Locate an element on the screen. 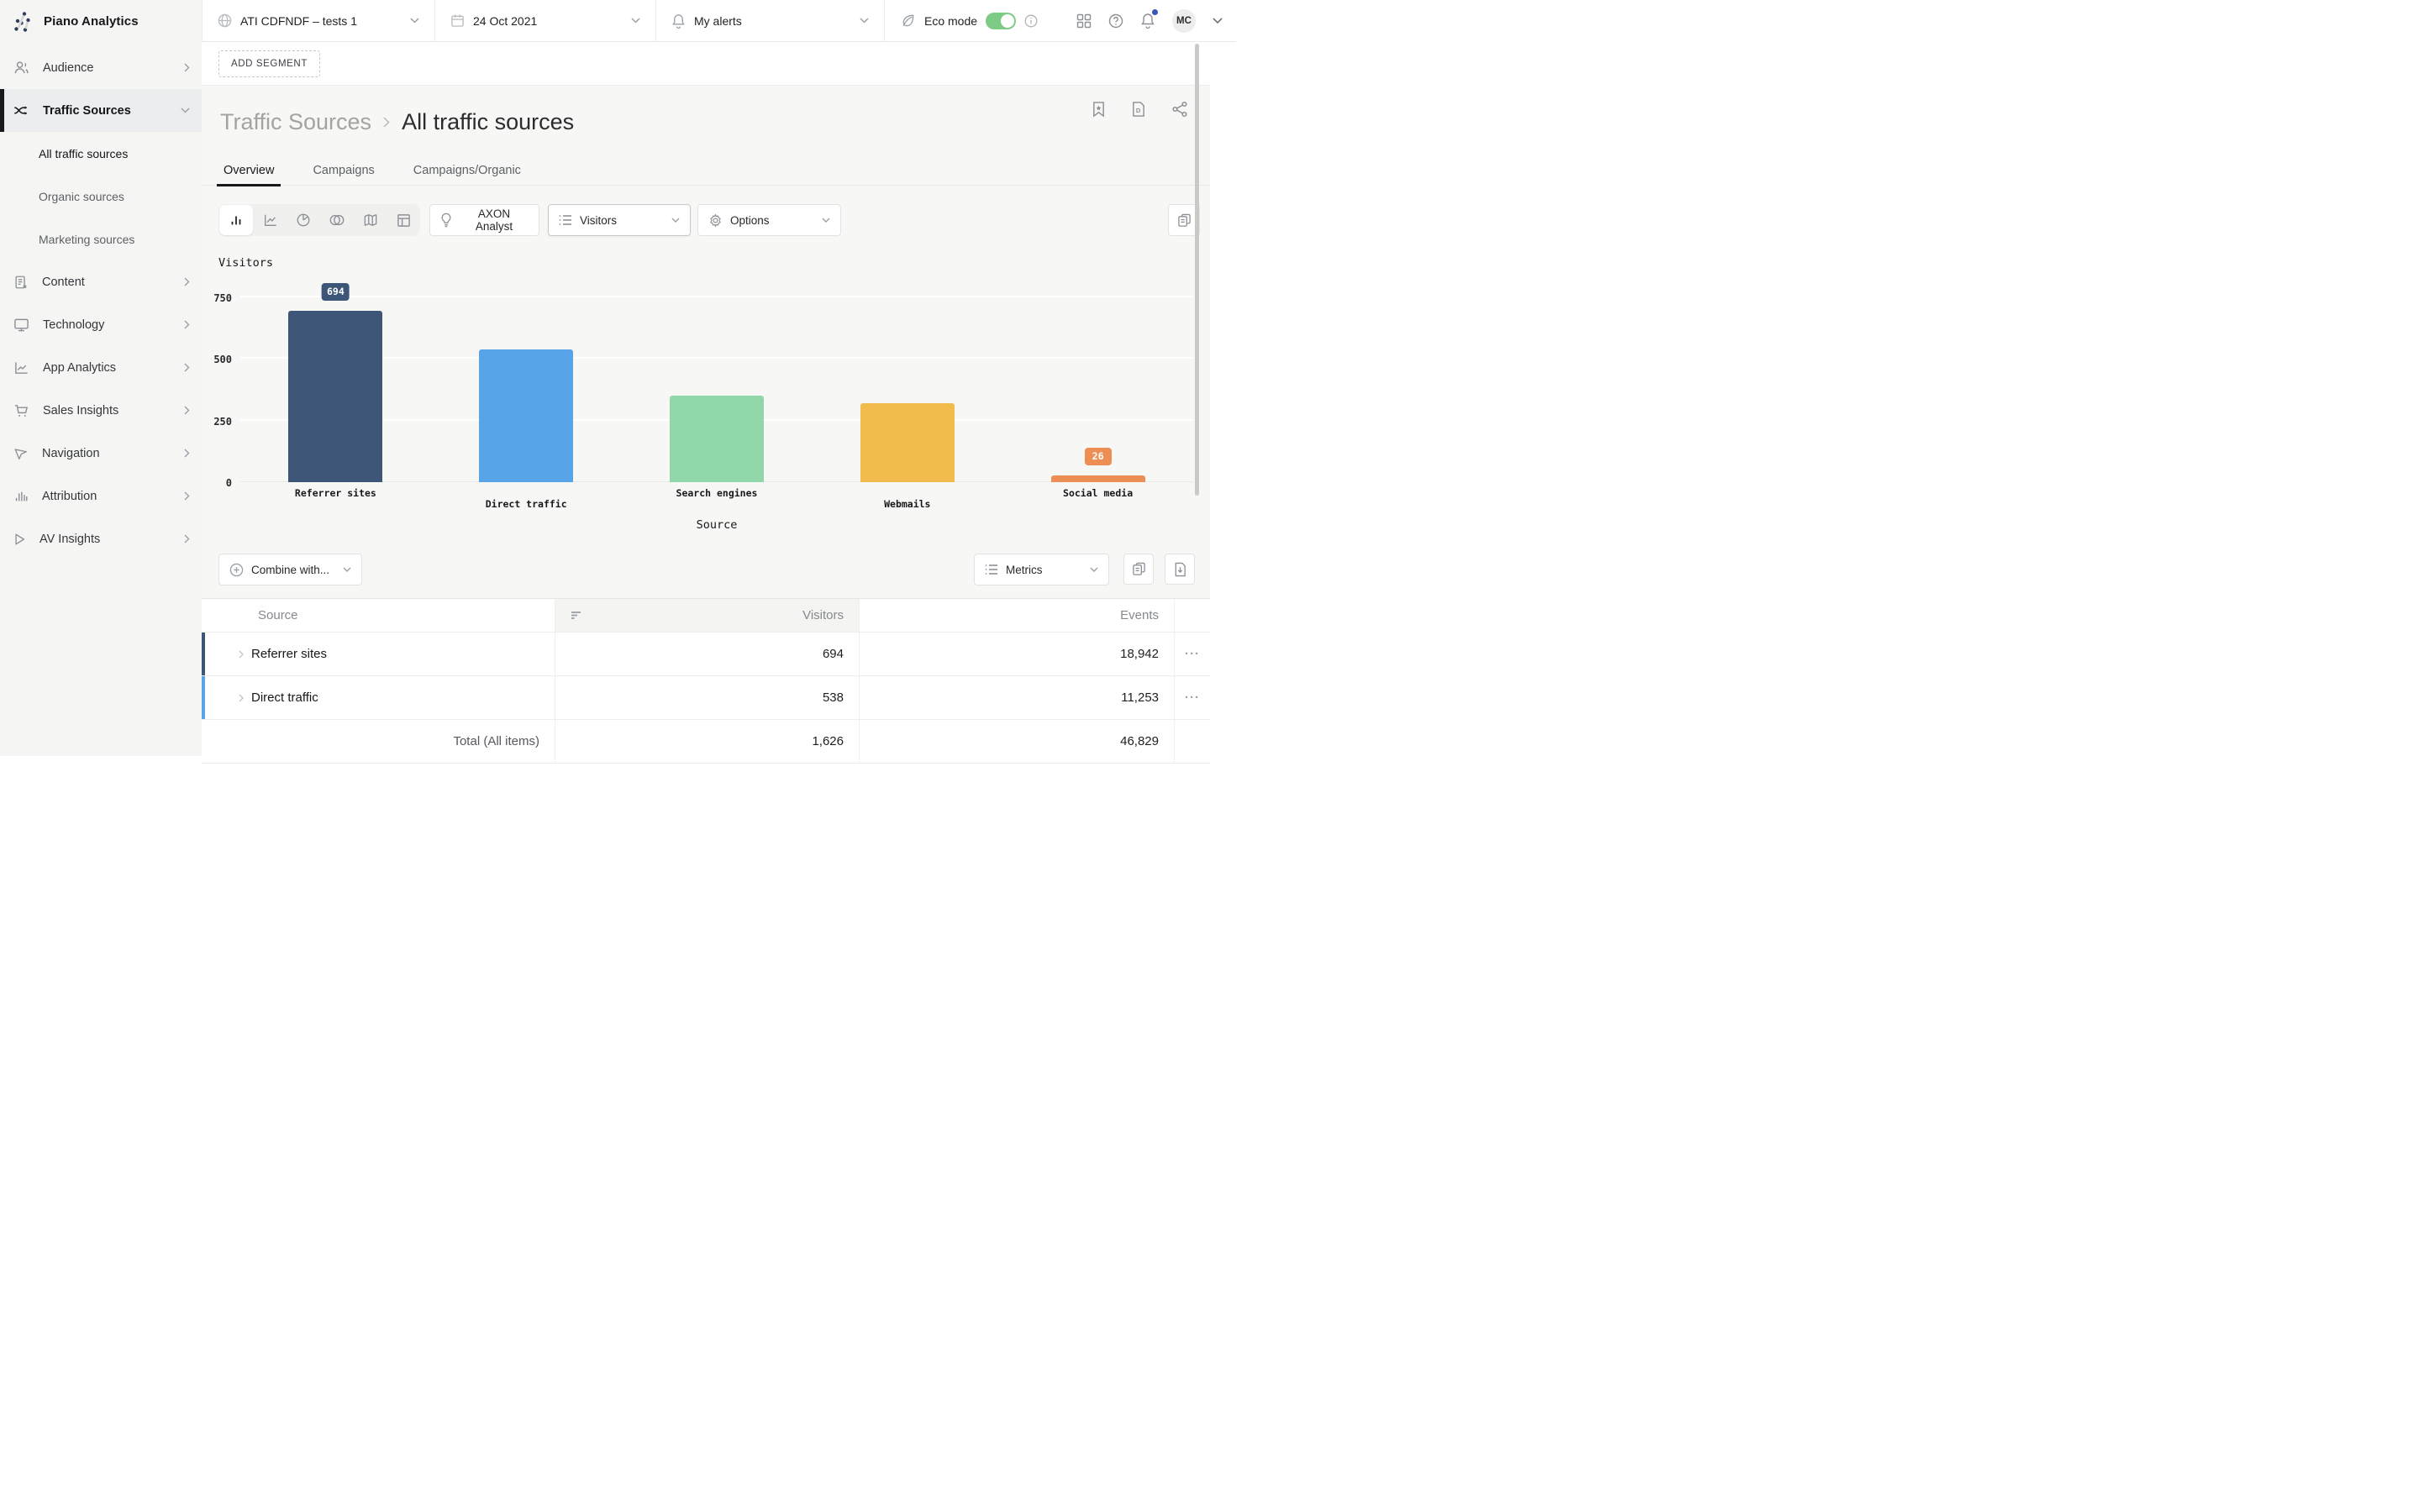 The width and height of the screenshot is (2420, 1512). sidebar-item-sales-insights: Sales Insights is located at coordinates (101, 410).